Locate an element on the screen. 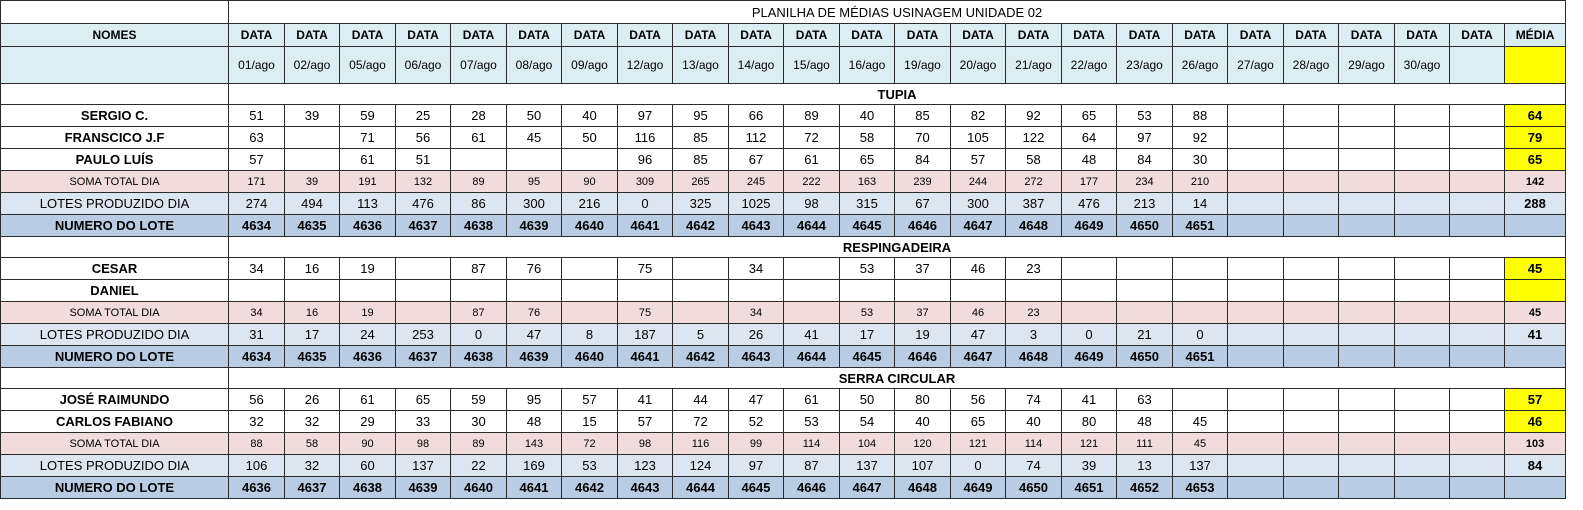 The width and height of the screenshot is (1583, 510). value-cell: 90 is located at coordinates (589, 181).